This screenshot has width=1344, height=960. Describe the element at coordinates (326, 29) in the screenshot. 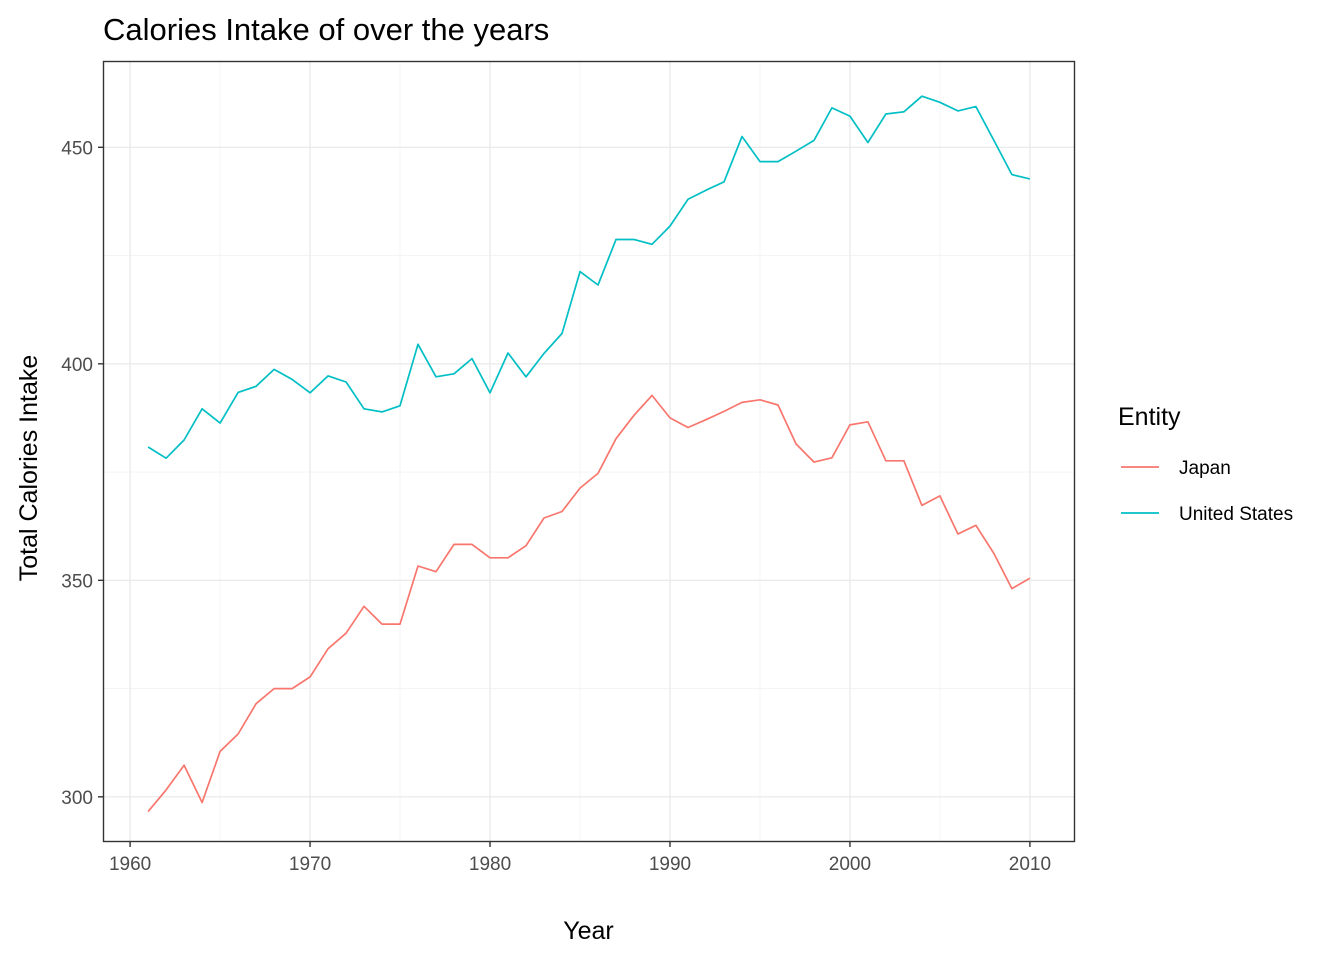

I see `chart-title: Calories Intake of over the years` at that location.